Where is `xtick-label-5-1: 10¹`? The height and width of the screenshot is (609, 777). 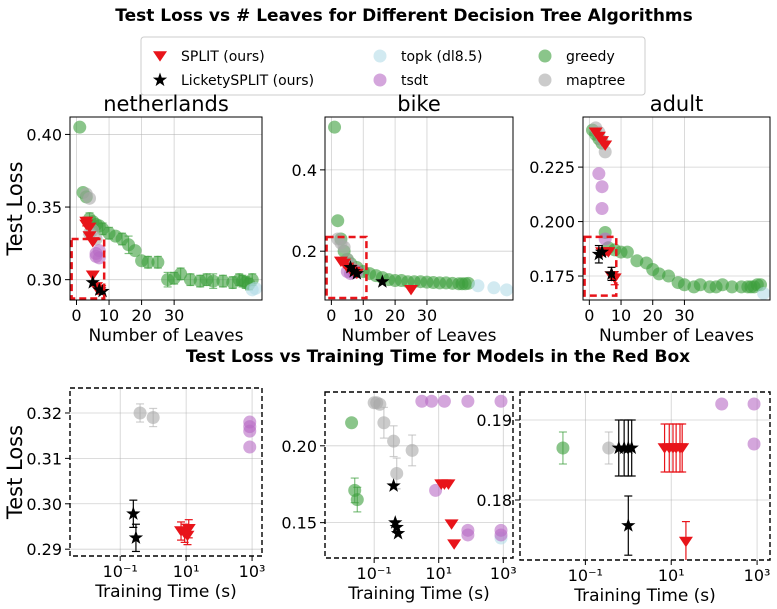
xtick-label-5-1: 10¹ is located at coordinates (438, 573).